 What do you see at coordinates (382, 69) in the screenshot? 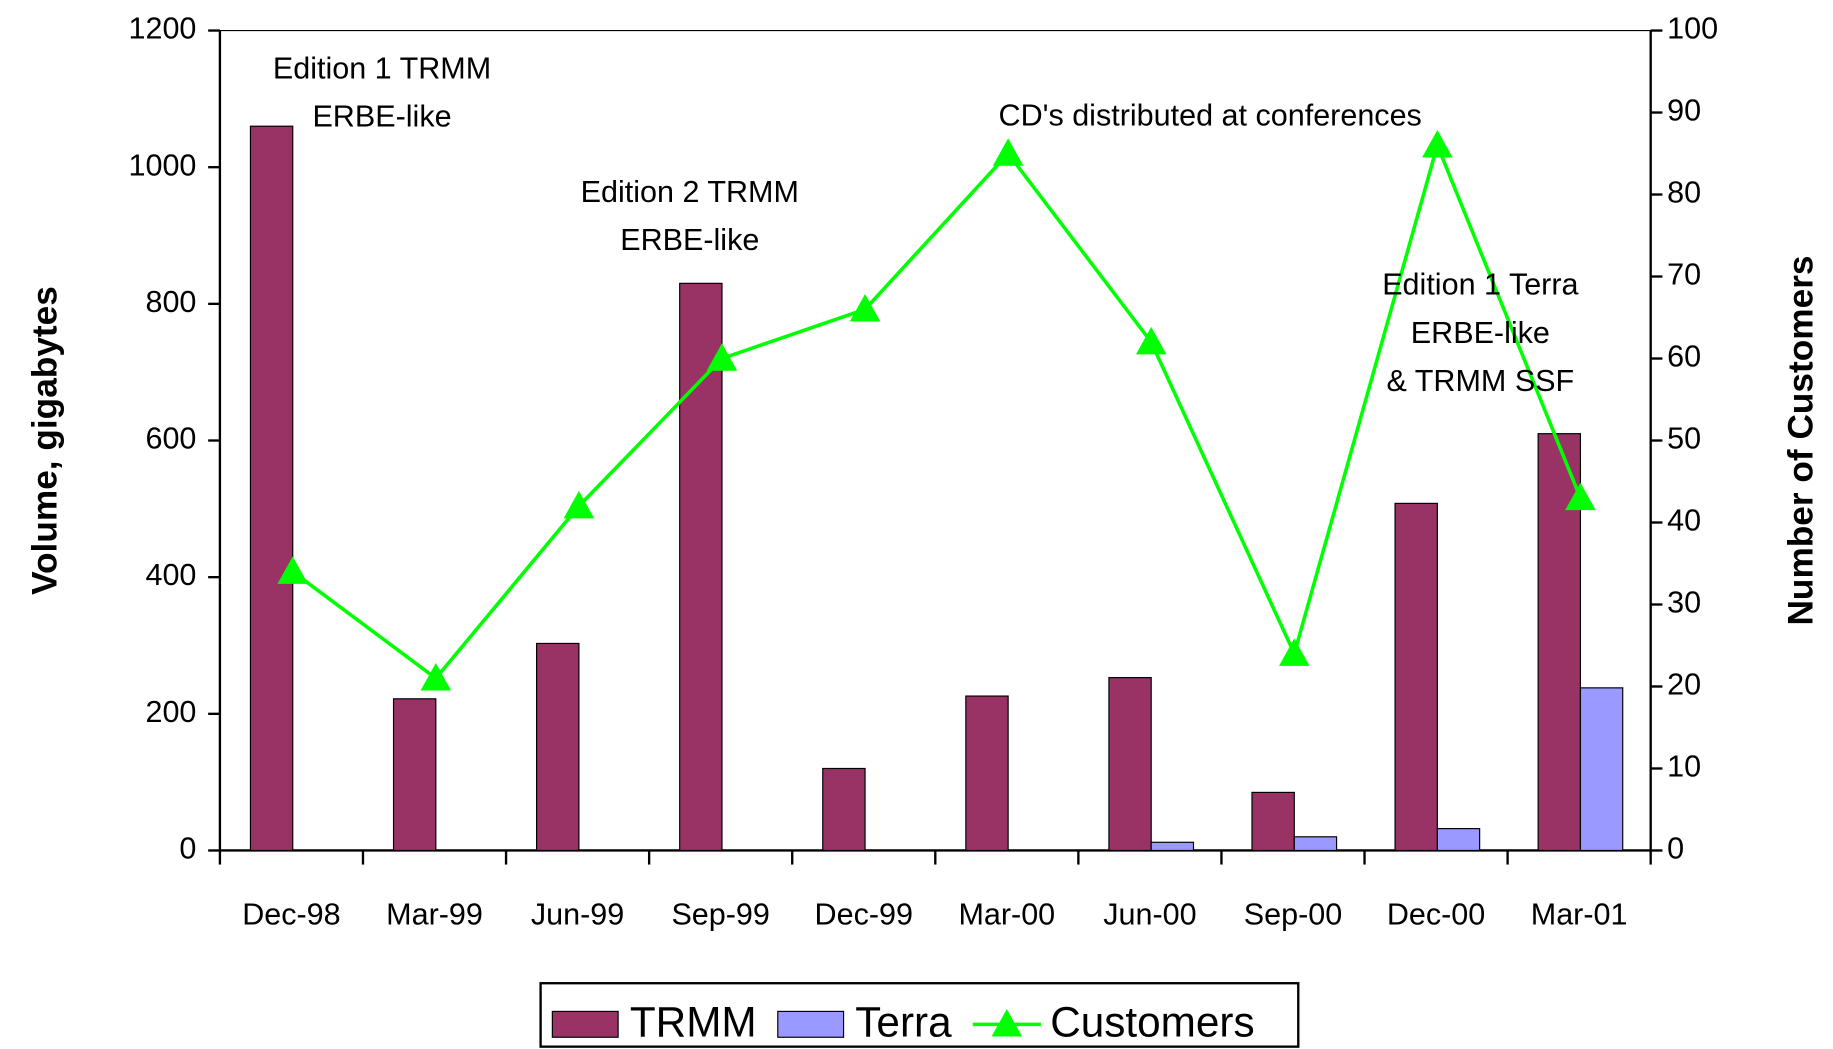
I see `annotation: Edition 1 TRMM` at bounding box center [382, 69].